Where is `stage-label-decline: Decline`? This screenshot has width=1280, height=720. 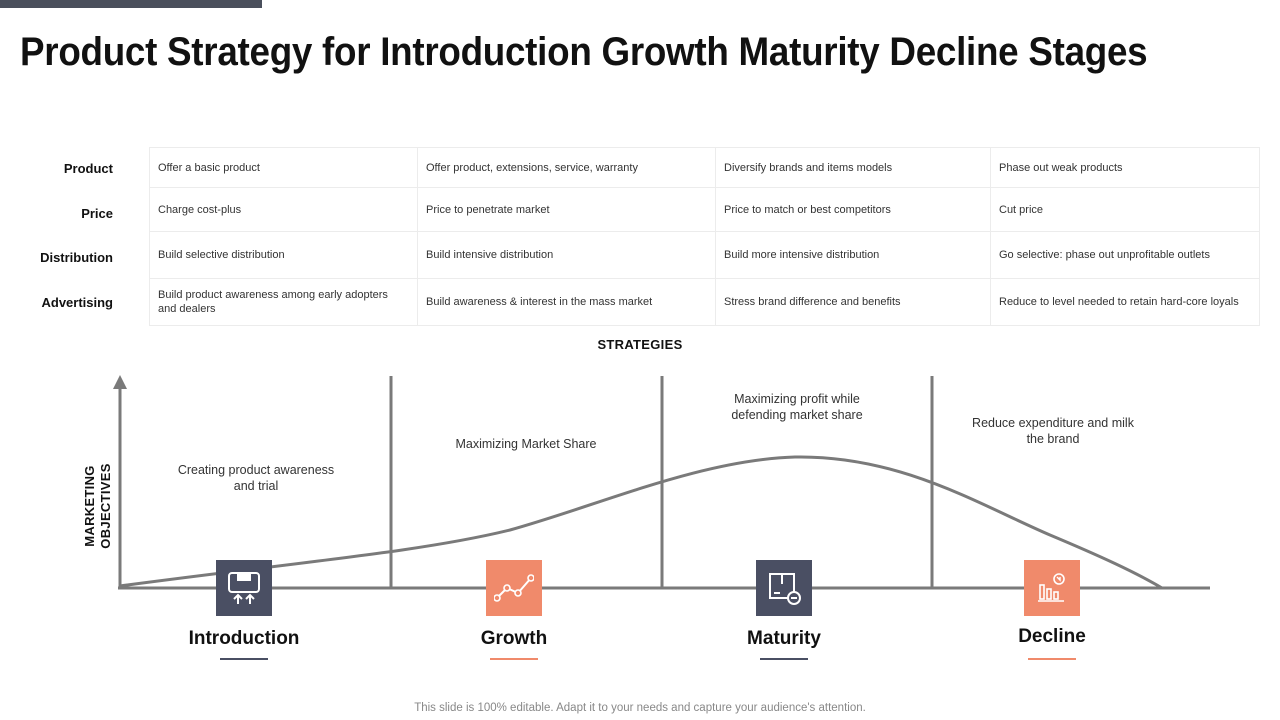 stage-label-decline: Decline is located at coordinates (1052, 636).